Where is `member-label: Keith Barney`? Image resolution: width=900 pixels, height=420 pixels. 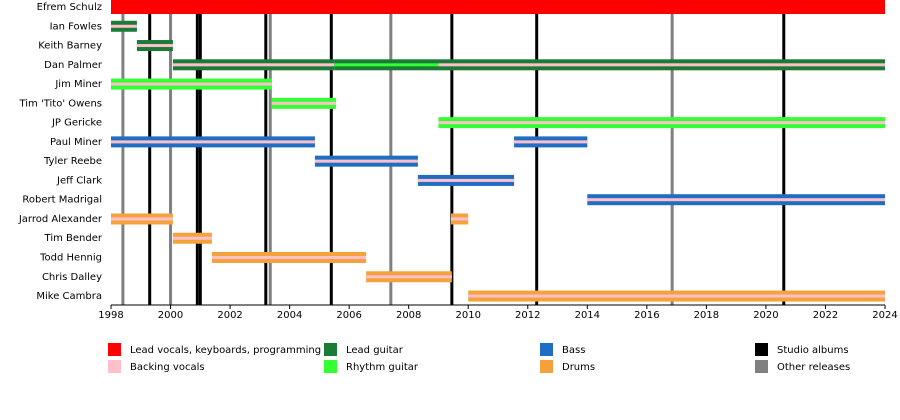 member-label: Keith Barney is located at coordinates (70, 46).